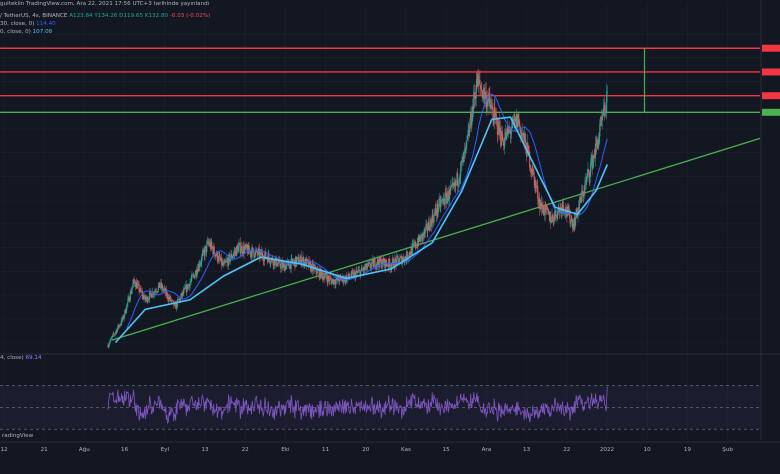 This screenshot has width=780, height=474. I want to click on ema-legend: 0, close, 0) 107.08, so click(26, 32).